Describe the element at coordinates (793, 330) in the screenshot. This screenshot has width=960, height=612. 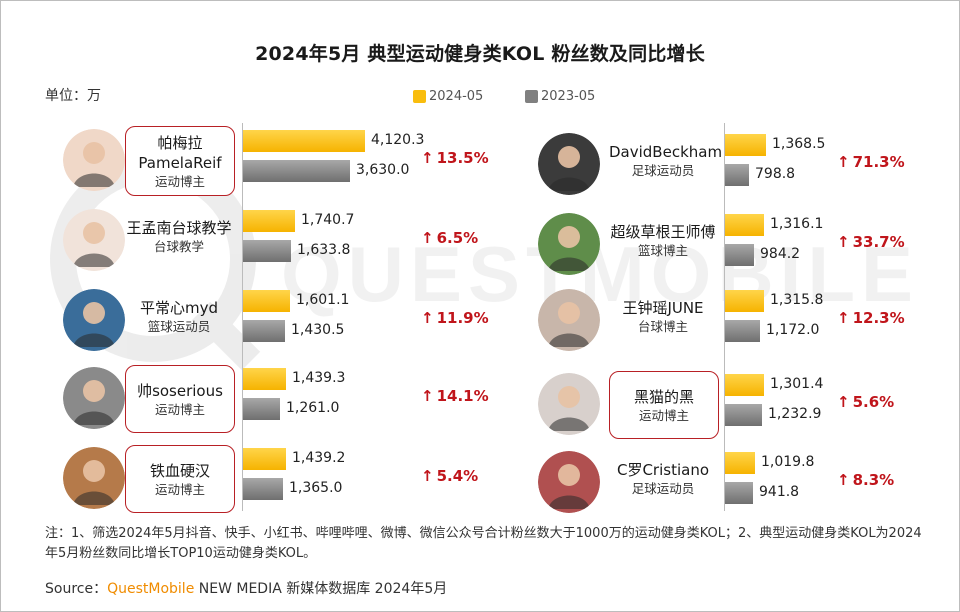
I see `value-label-2023: 1,172.0` at that location.